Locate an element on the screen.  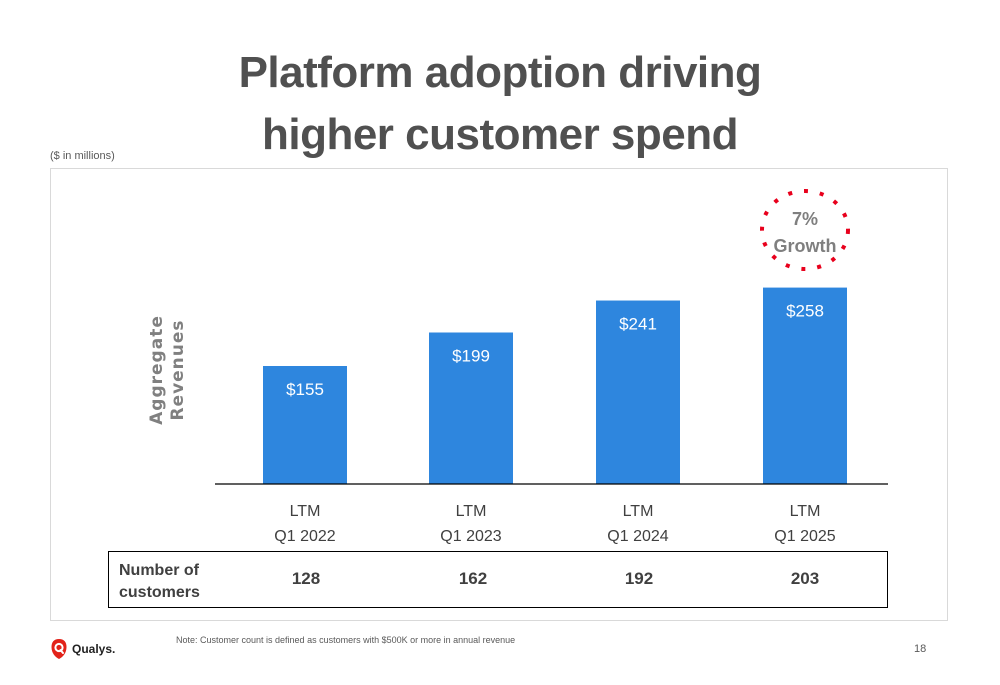
x-tick-label: Q1 2024 is located at coordinates (637, 536).